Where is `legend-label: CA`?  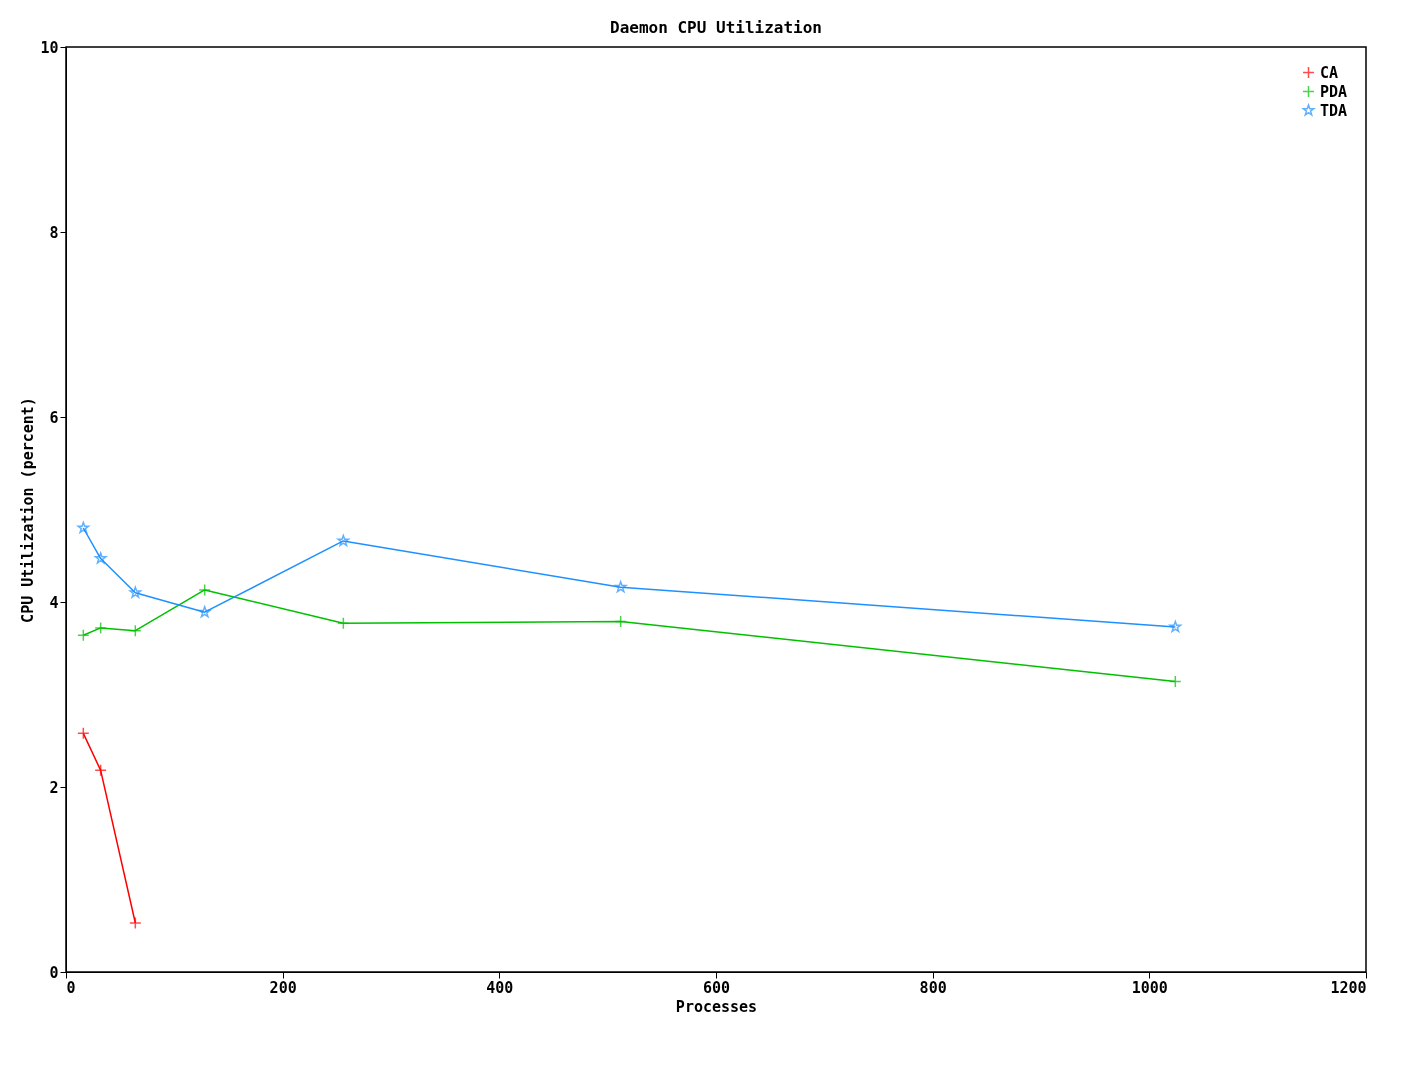
legend-label: CA is located at coordinates (1329, 72).